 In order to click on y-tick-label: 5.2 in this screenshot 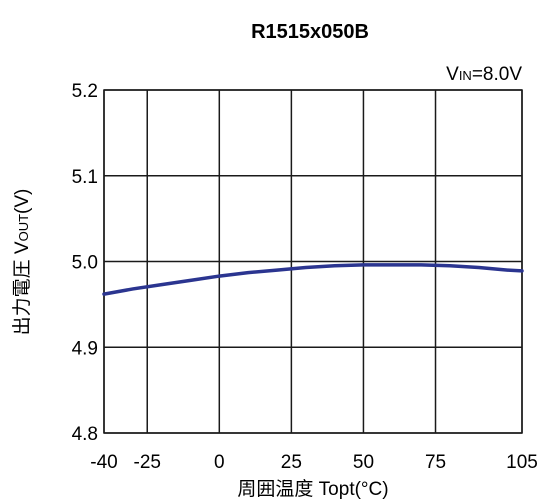, I will do `click(85, 91)`.